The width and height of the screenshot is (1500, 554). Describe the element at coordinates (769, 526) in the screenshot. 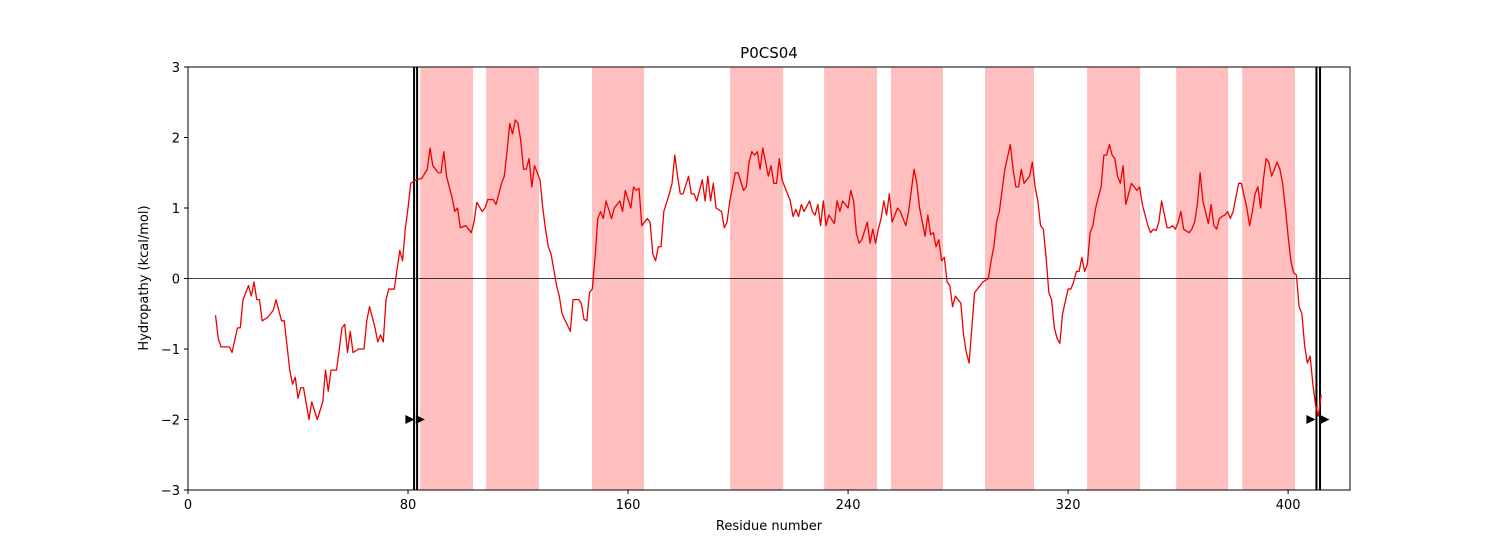

I see `x-axis-label: Residue number` at that location.